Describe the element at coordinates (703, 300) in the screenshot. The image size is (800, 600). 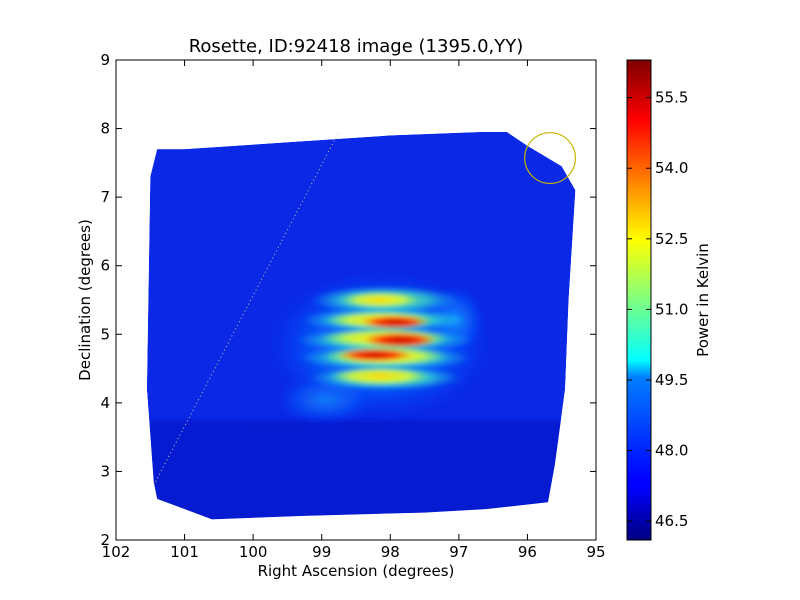
I see `colorbar-label: Power in Kelvin` at that location.